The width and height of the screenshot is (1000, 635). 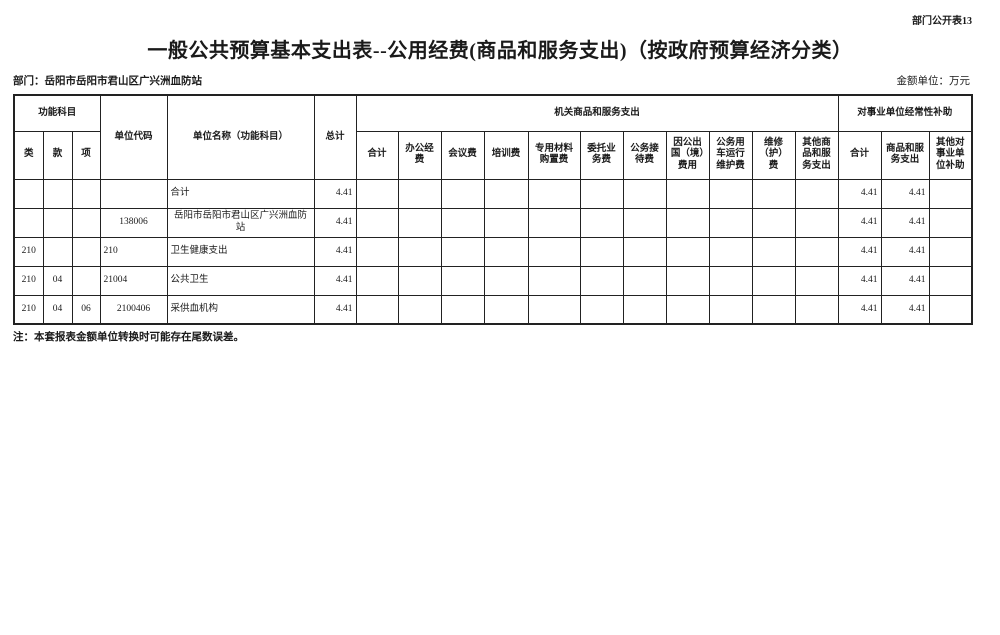 I want to click on header-unit-code: 单位代码, so click(x=133, y=137).